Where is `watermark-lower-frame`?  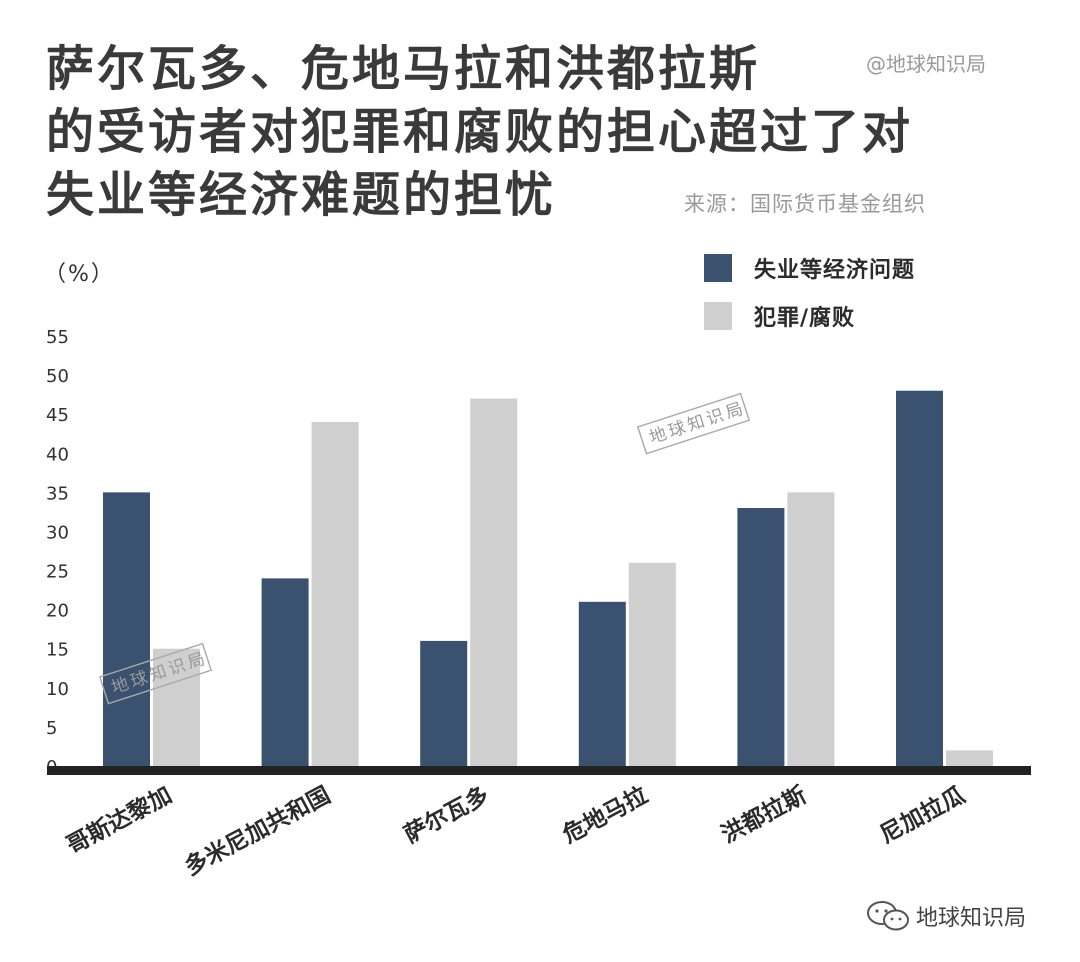
watermark-lower-frame is located at coordinates (155, 673).